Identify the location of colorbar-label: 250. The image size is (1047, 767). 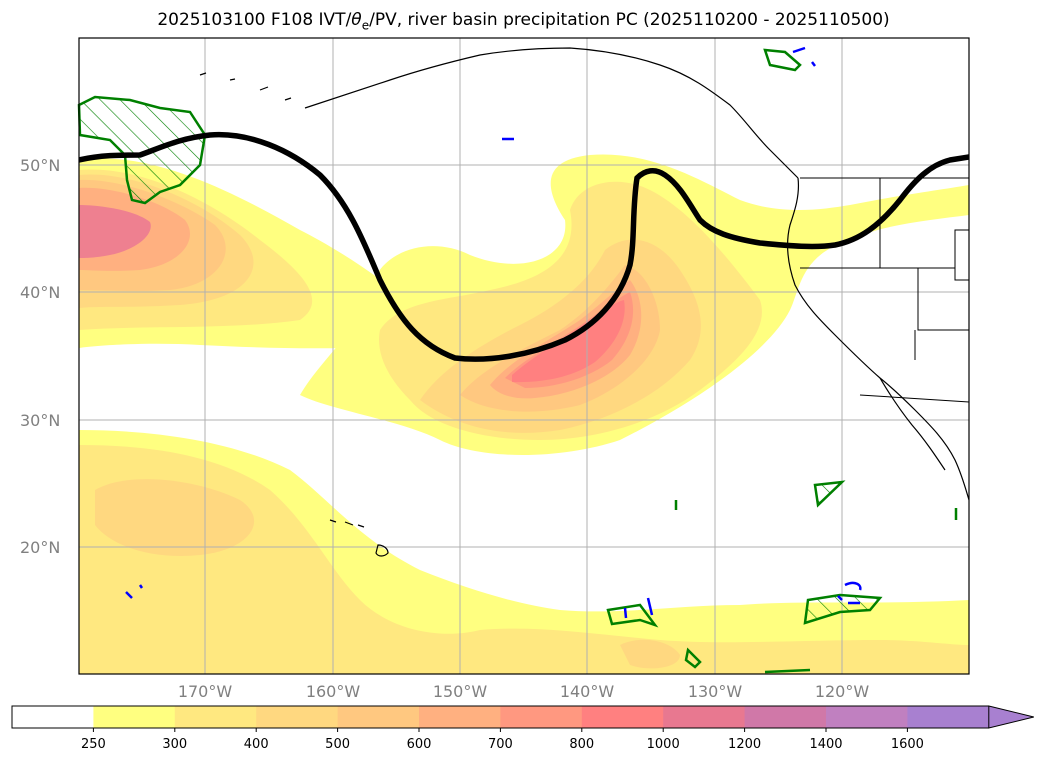
(93, 744).